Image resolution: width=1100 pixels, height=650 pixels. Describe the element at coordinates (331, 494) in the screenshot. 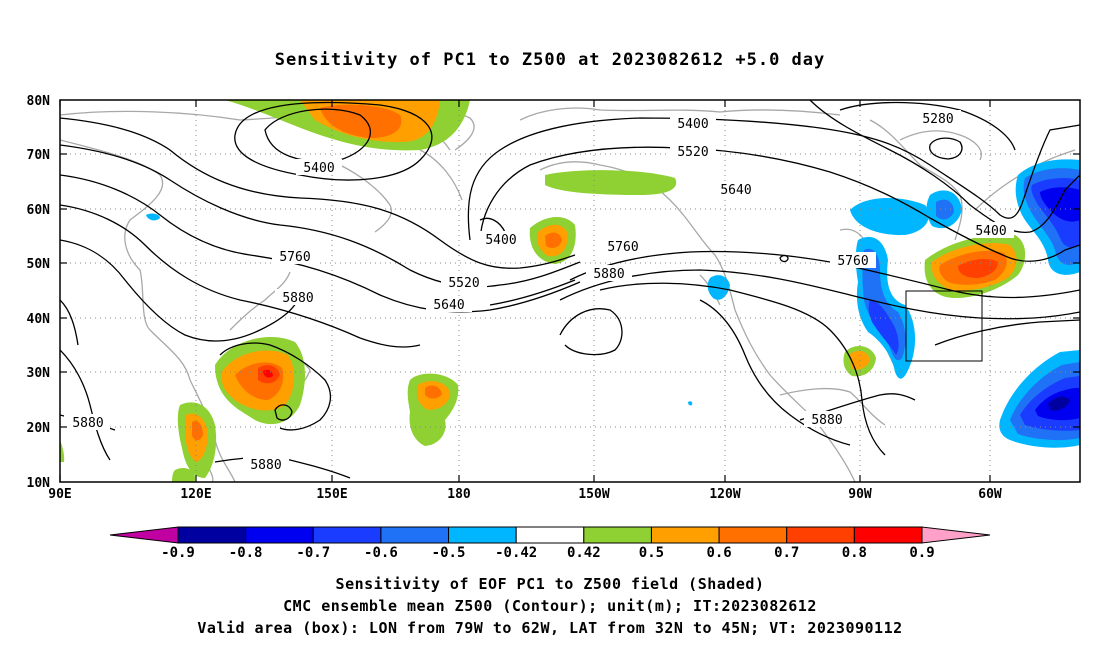

I see `lon-label: 150E` at that location.